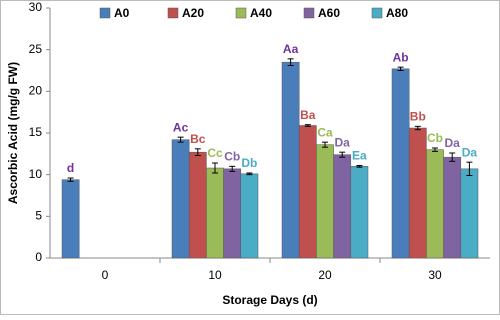  Describe the element at coordinates (325, 132) in the screenshot. I see `significance-letter: Ca` at that location.